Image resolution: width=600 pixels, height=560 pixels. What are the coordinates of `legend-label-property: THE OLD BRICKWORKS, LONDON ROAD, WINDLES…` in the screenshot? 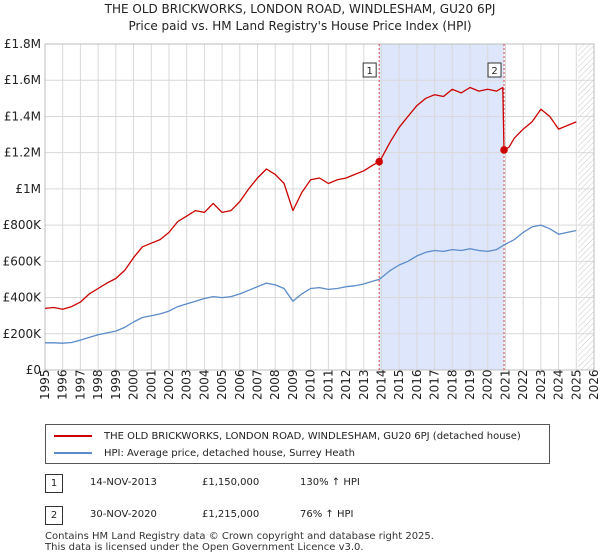 It's located at (312, 436).